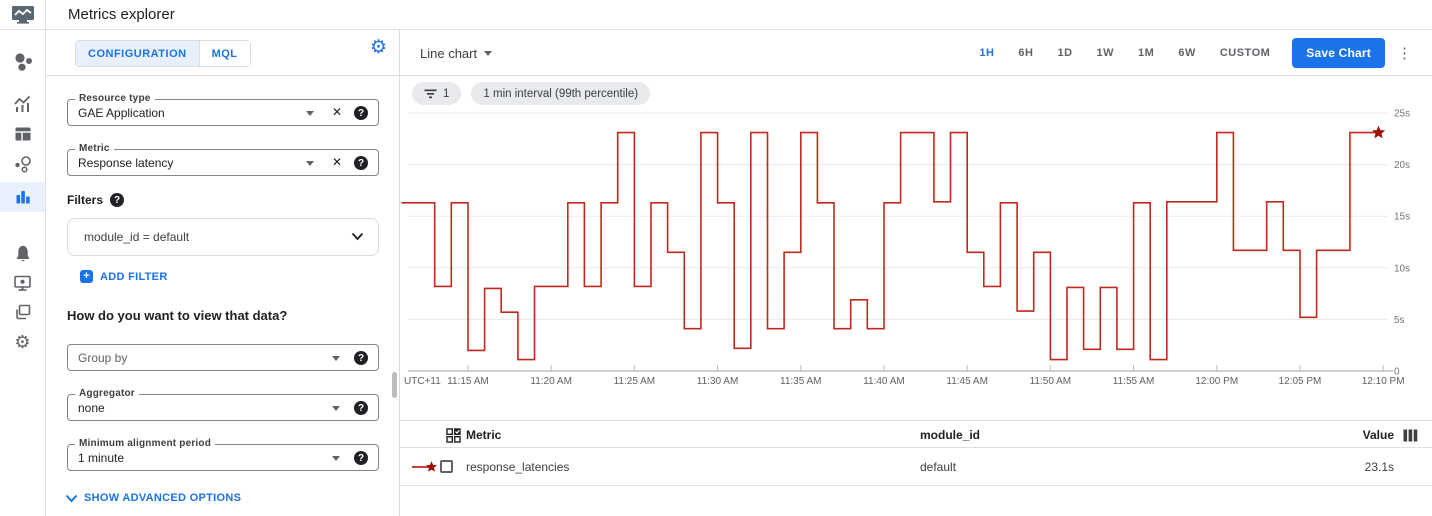 The image size is (1432, 516). What do you see at coordinates (223, 237) in the screenshot?
I see `filter-row: module_id = default` at bounding box center [223, 237].